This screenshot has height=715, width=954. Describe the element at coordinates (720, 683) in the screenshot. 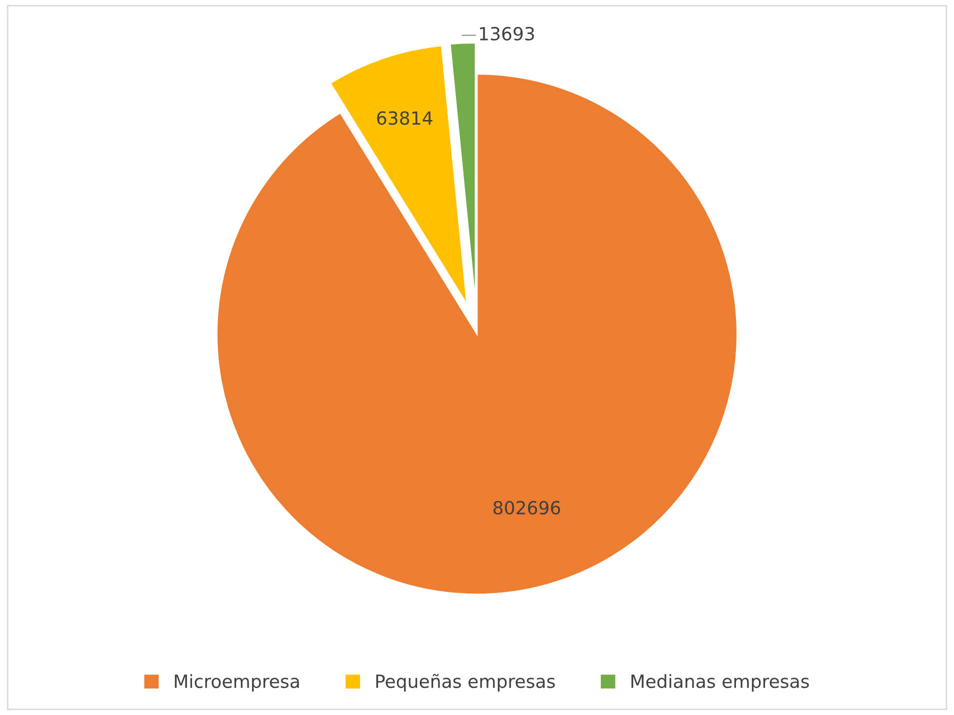

I see `legend-label: Medianas empresas` at that location.